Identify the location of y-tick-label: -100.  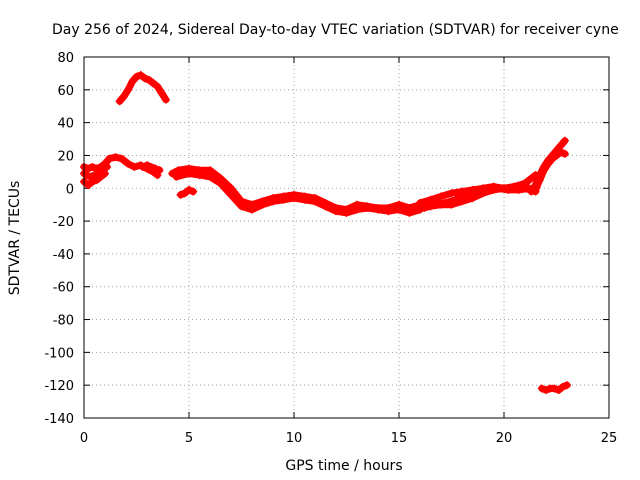
(59, 353).